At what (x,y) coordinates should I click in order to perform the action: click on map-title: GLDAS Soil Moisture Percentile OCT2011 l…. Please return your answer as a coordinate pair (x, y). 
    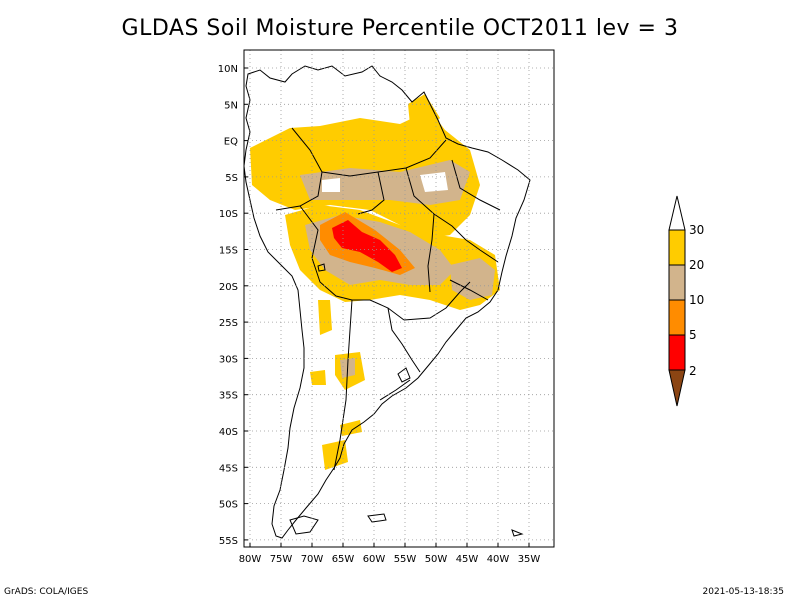
    Looking at the image, I should click on (400, 28).